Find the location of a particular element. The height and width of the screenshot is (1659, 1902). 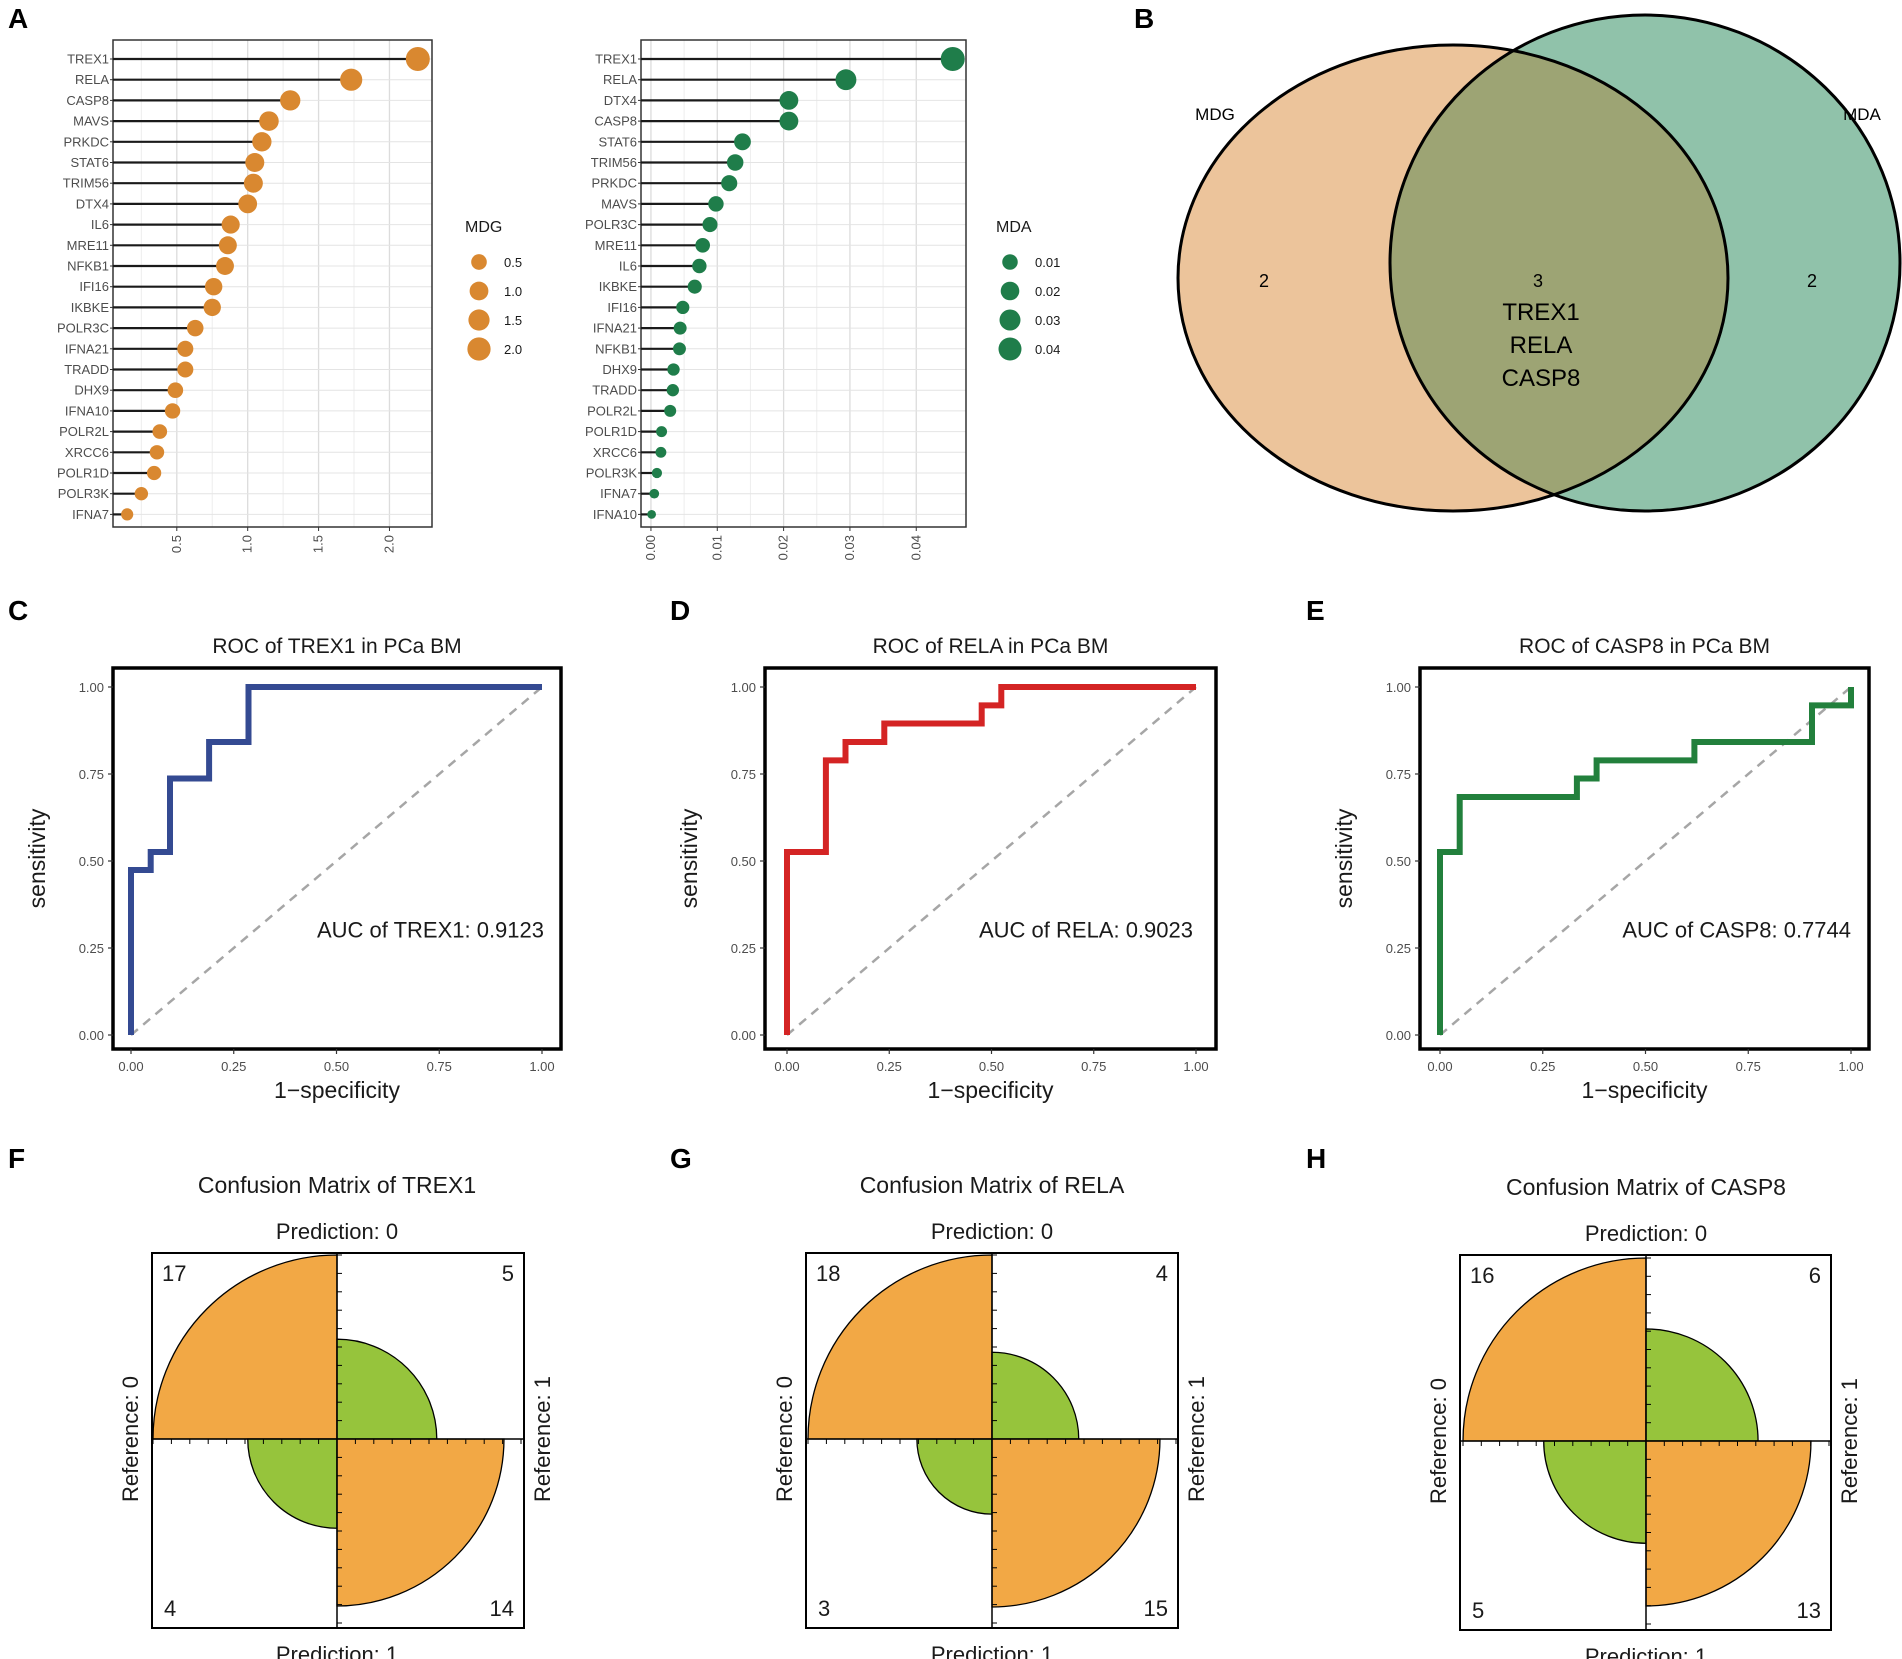

legend-title: MDA is located at coordinates (1014, 227).